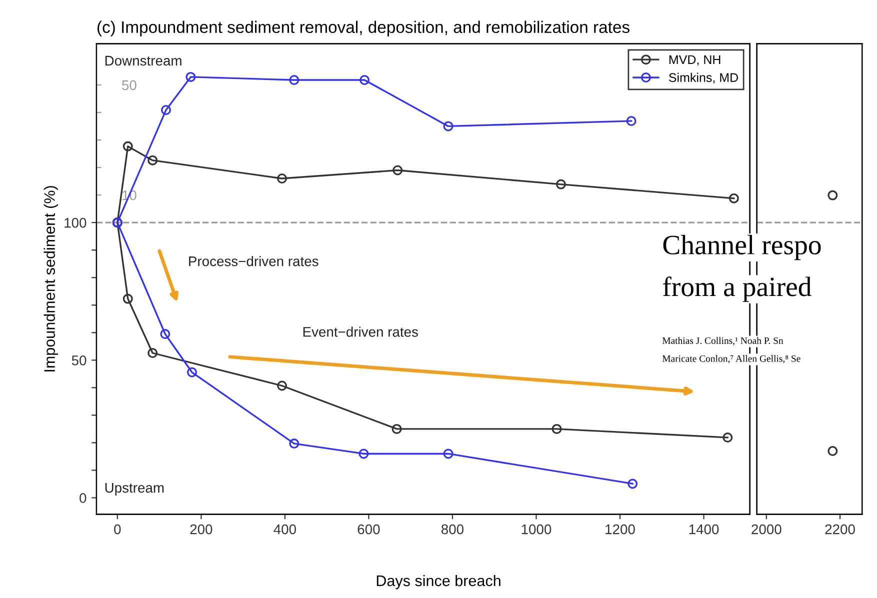 The width and height of the screenshot is (877, 598). What do you see at coordinates (143, 61) in the screenshot?
I see `annotation: Downstream` at bounding box center [143, 61].